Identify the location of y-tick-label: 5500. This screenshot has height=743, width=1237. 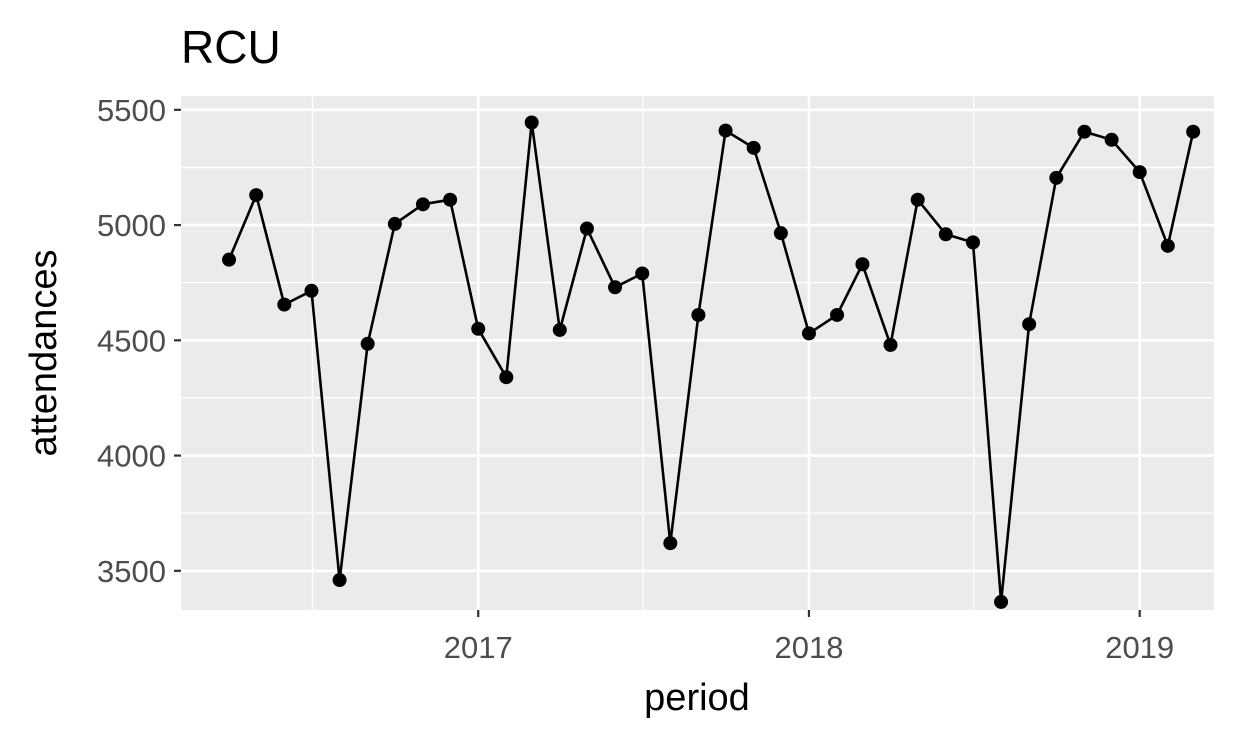
(131, 110).